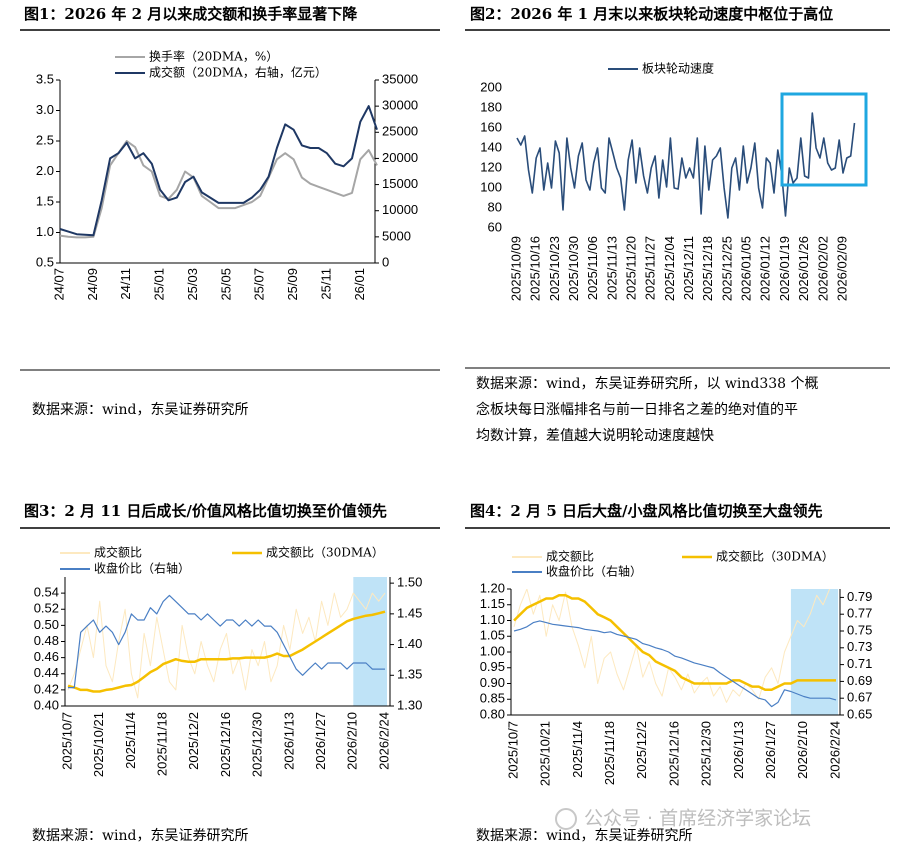  Describe the element at coordinates (45, 109) in the screenshot. I see `y-tick-label: 3.0` at that location.